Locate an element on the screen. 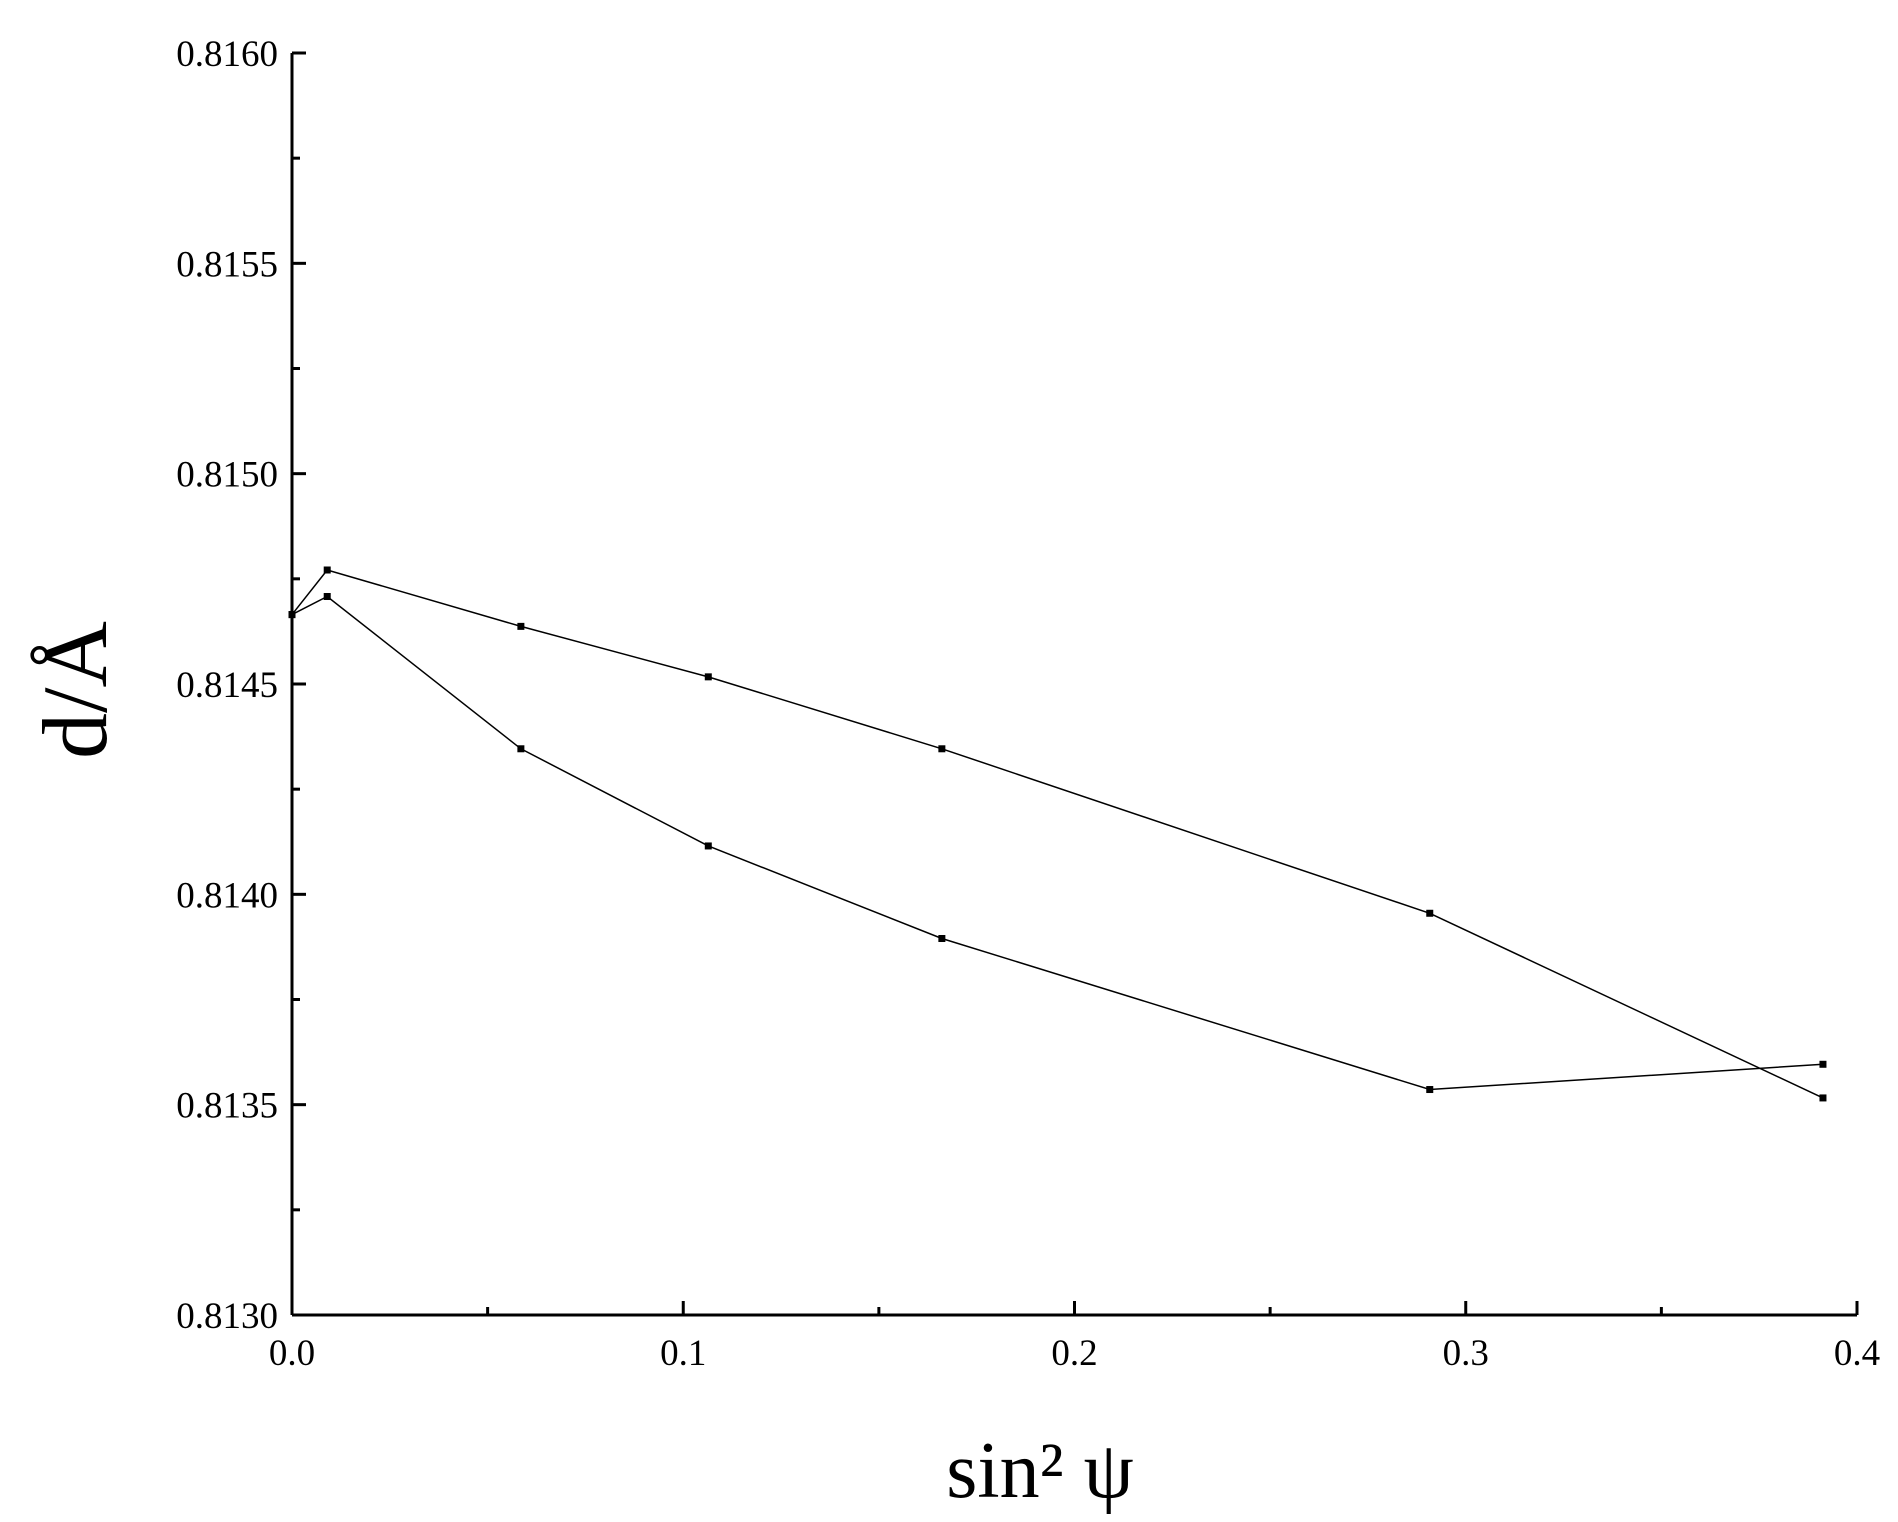 This screenshot has width=1898, height=1522. y-tick-label: 0.8145 is located at coordinates (227, 685).